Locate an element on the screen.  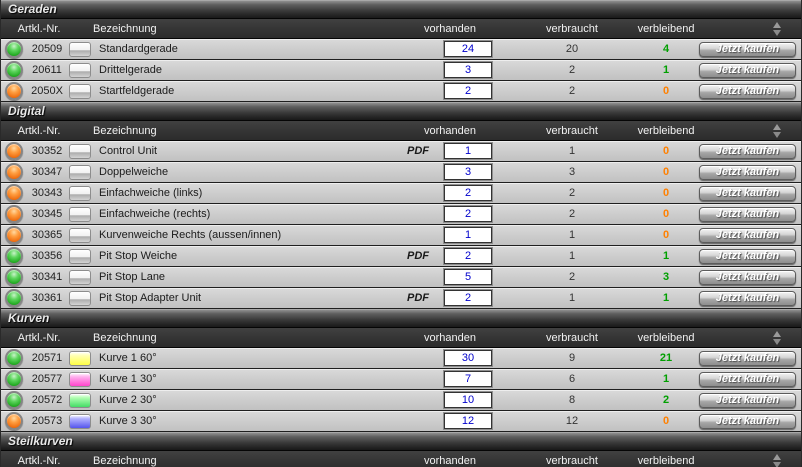
table-row: 20572 Kurve 2 30° 8 2 Jetzt kaufen is located at coordinates (401, 400).